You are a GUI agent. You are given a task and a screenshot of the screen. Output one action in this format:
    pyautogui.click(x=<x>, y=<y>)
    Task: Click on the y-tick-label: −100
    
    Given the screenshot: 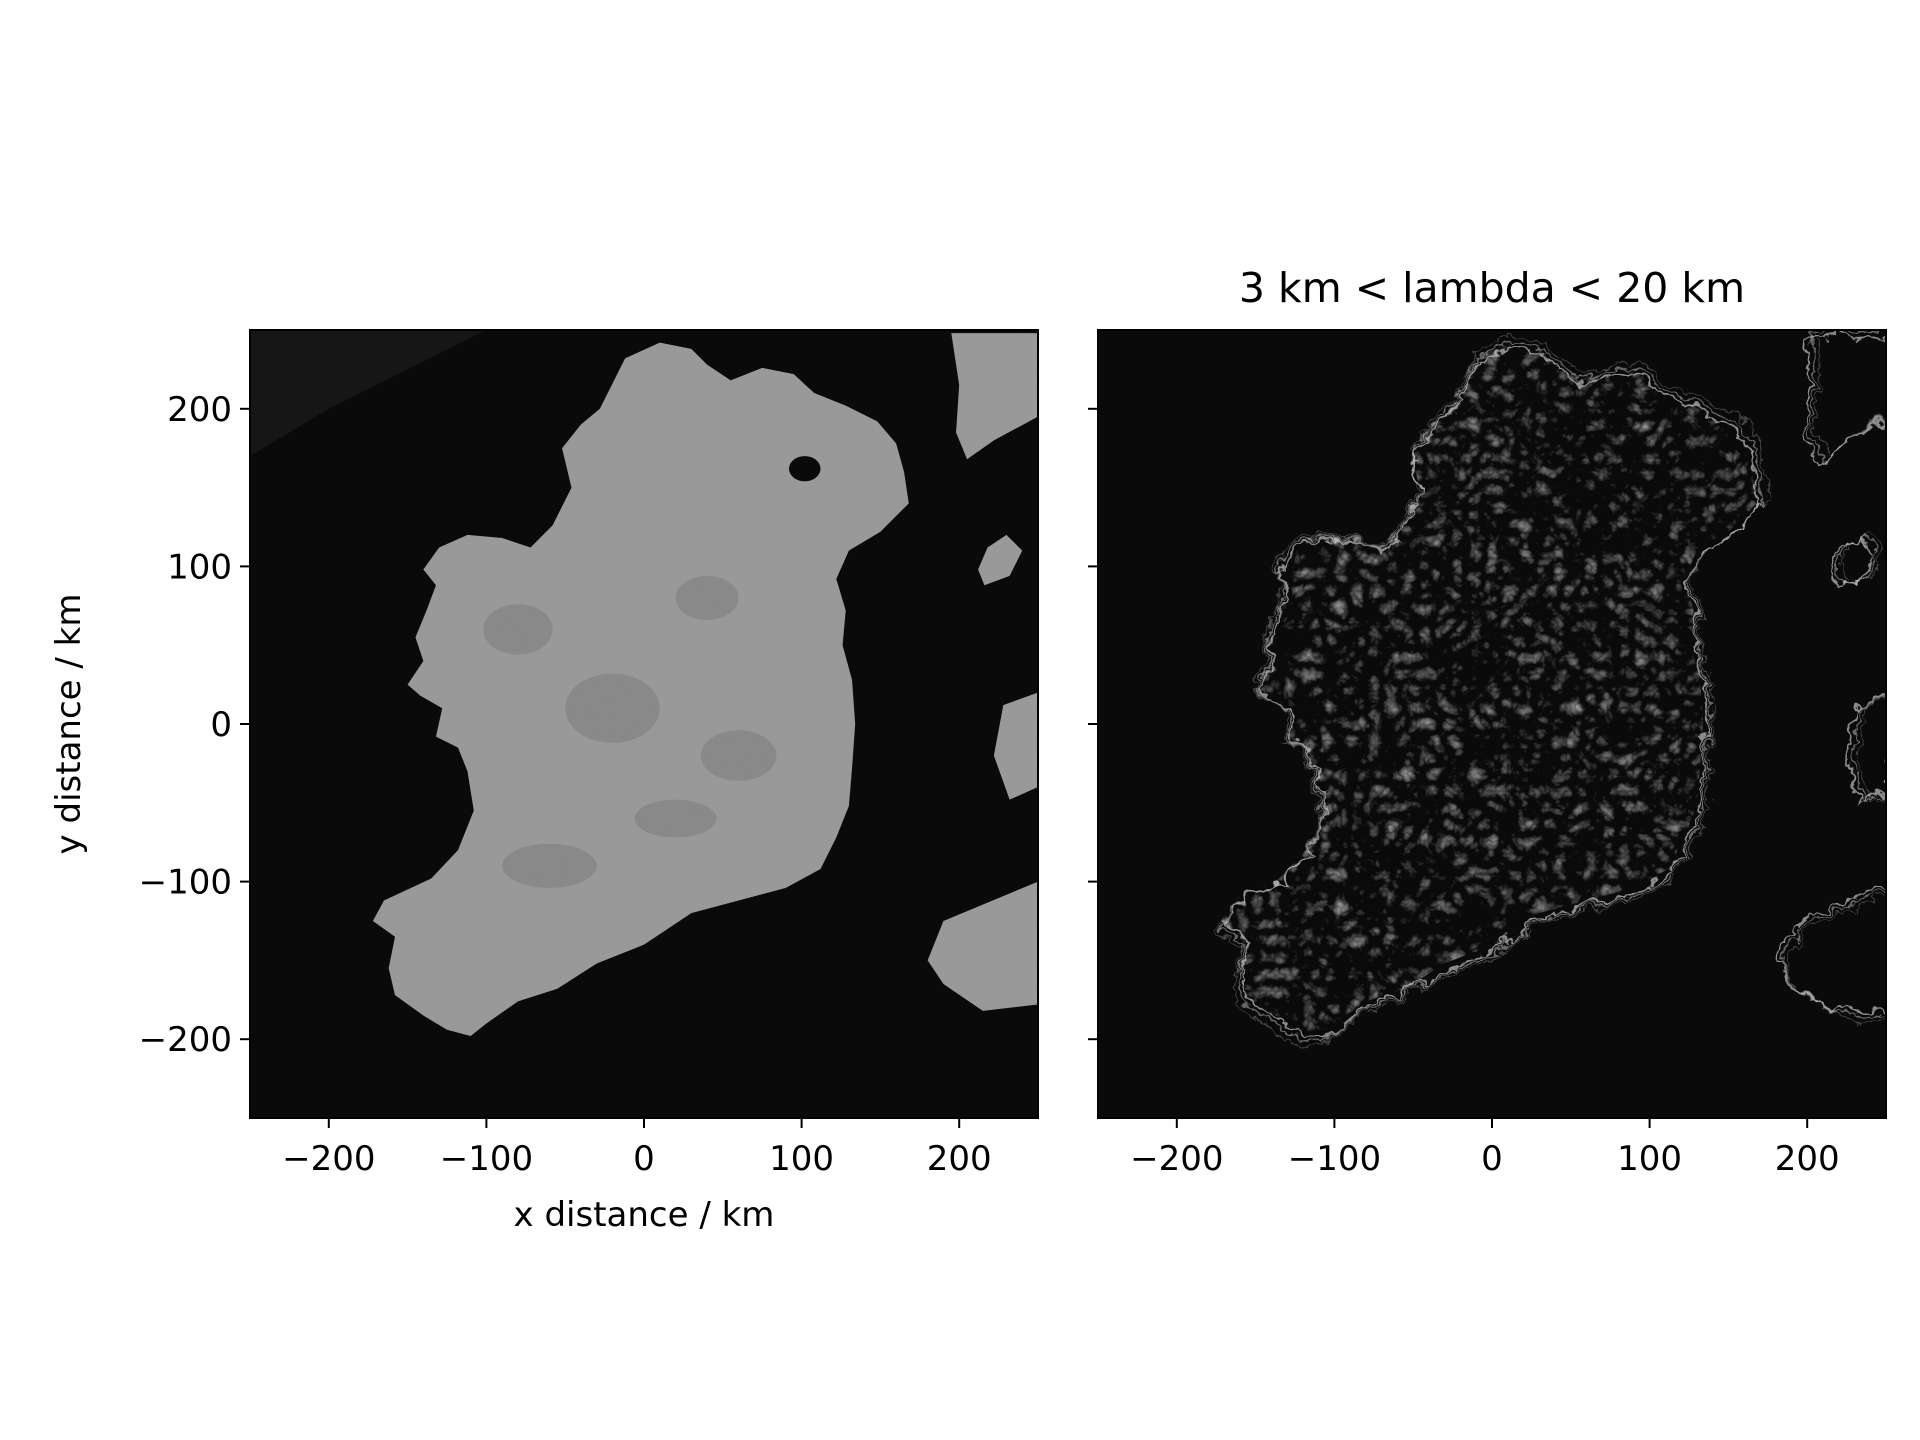 What is the action you would take?
    pyautogui.click(x=185, y=883)
    